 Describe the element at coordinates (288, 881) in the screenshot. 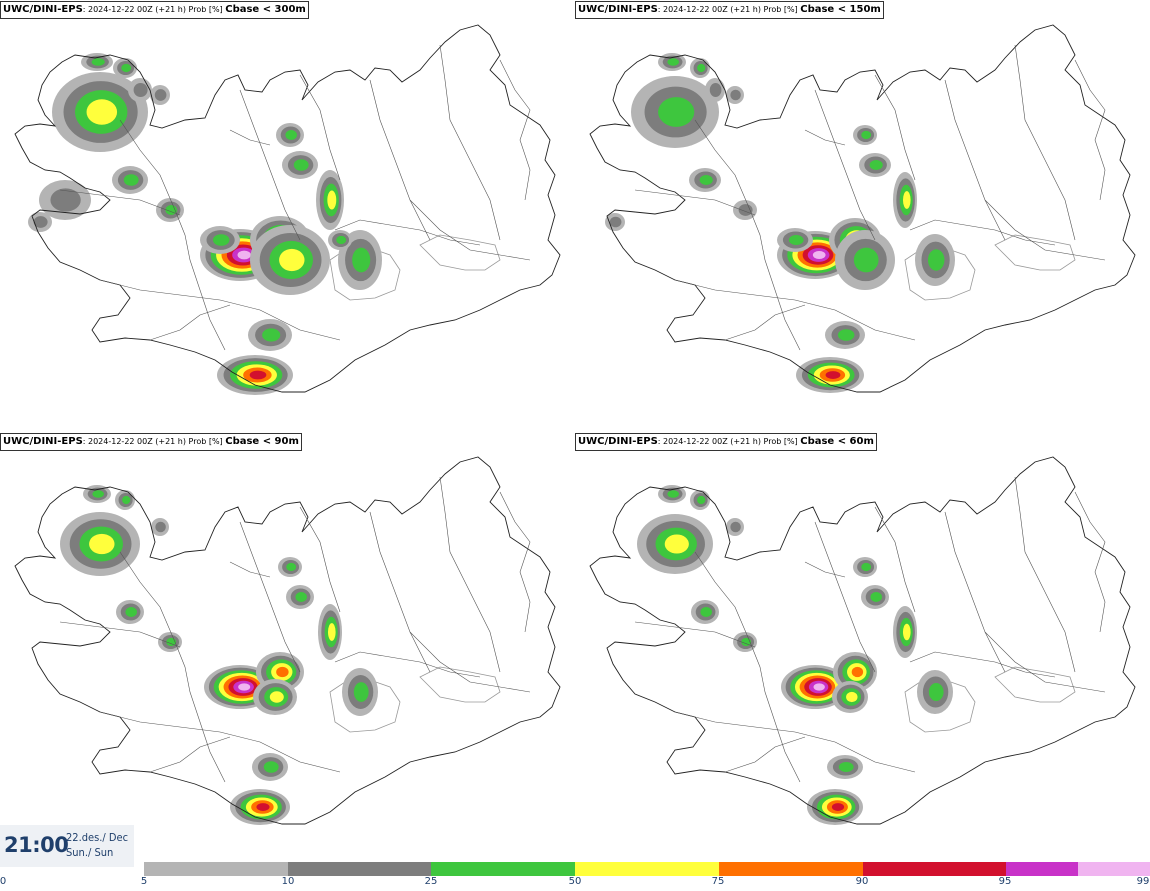

I see `colorbar-tick-label: 10` at that location.